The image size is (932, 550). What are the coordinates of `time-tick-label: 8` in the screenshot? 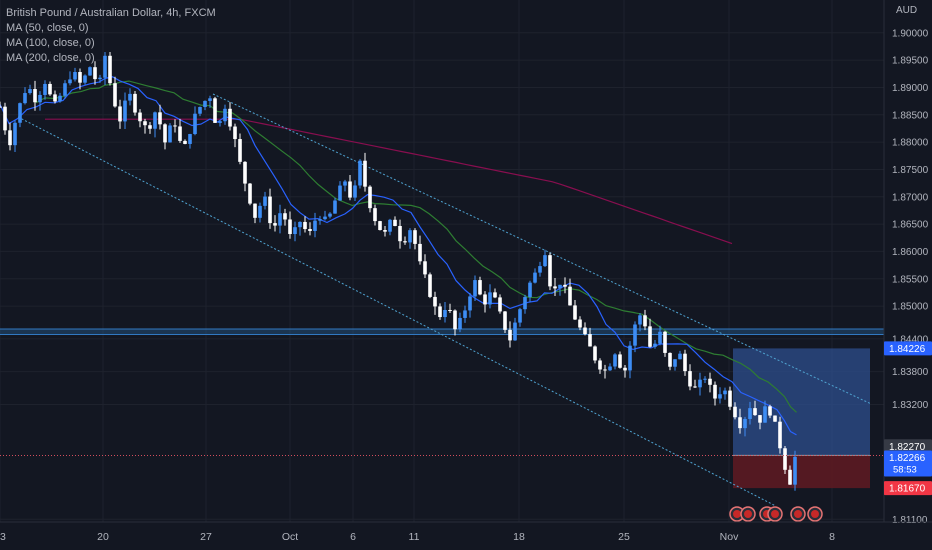 It's located at (832, 537).